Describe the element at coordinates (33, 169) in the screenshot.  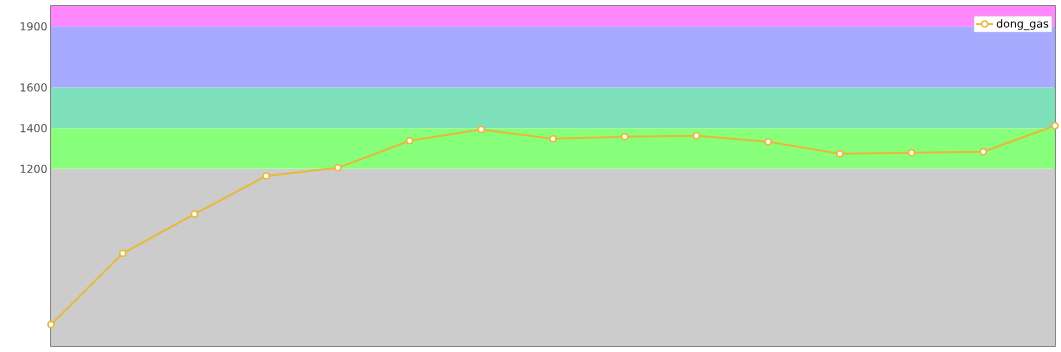
I see `y-tick-label: 1200` at that location.